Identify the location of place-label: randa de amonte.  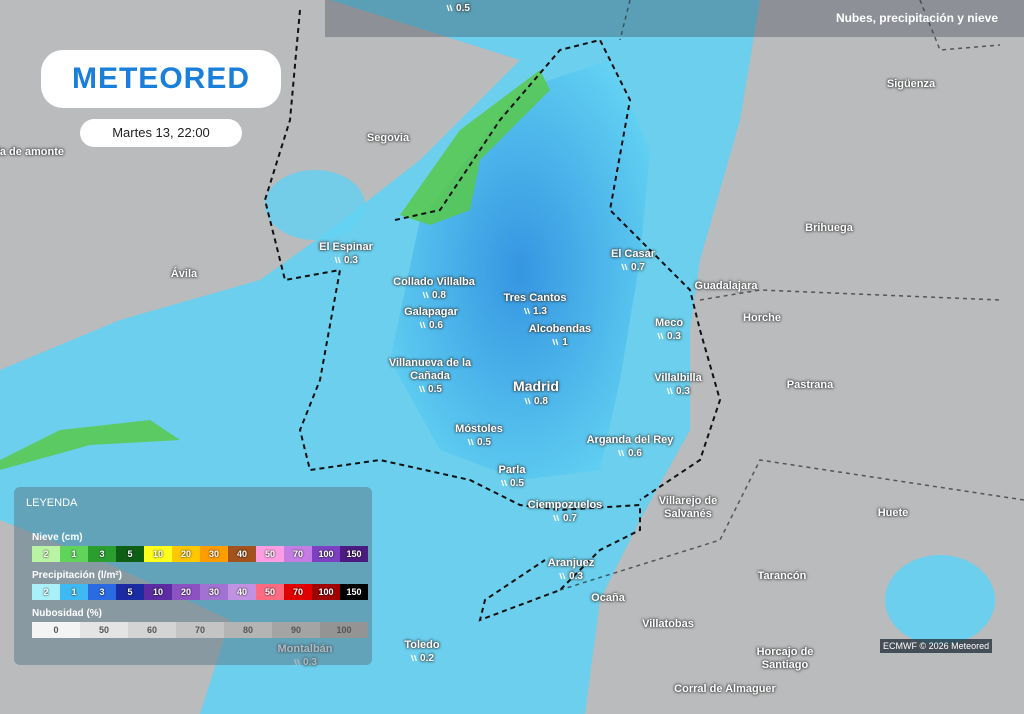
(32, 152).